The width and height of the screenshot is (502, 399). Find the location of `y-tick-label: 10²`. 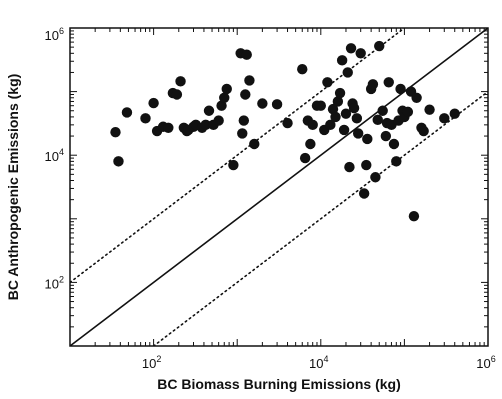

y-tick-label: 10² is located at coordinates (54, 282).